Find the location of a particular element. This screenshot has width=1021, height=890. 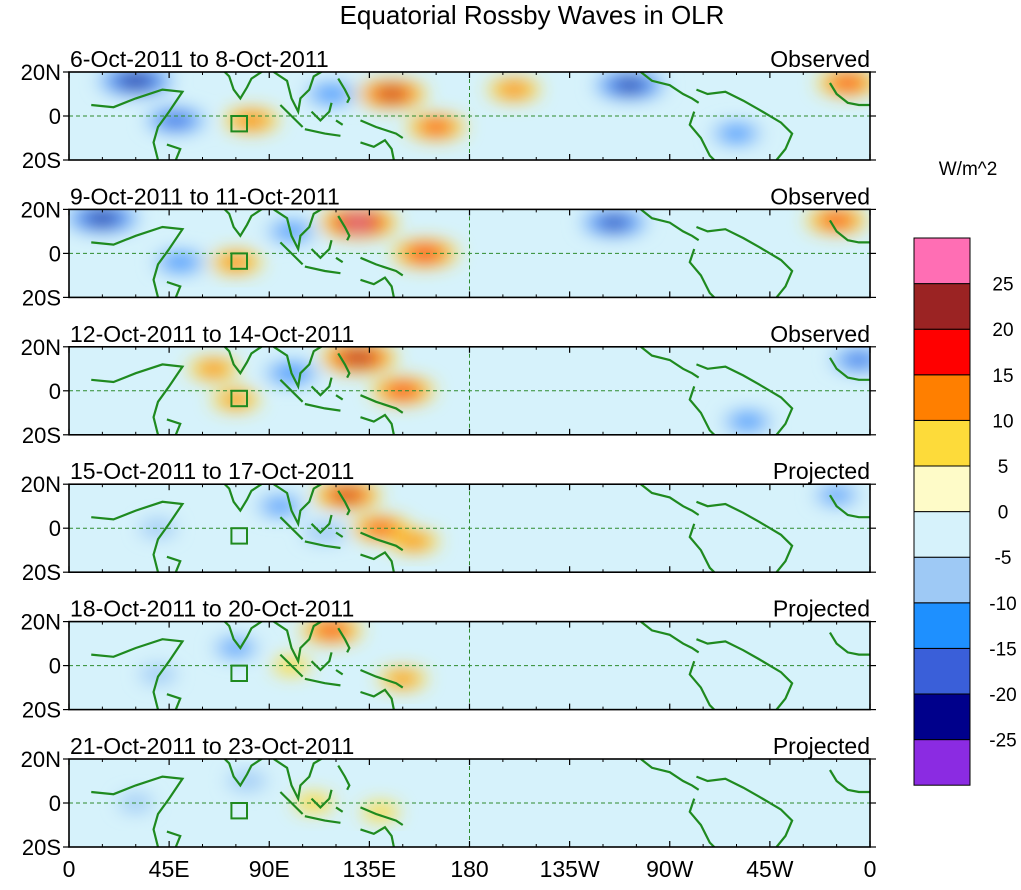

colorbar-label: -25 is located at coordinates (1002, 741).